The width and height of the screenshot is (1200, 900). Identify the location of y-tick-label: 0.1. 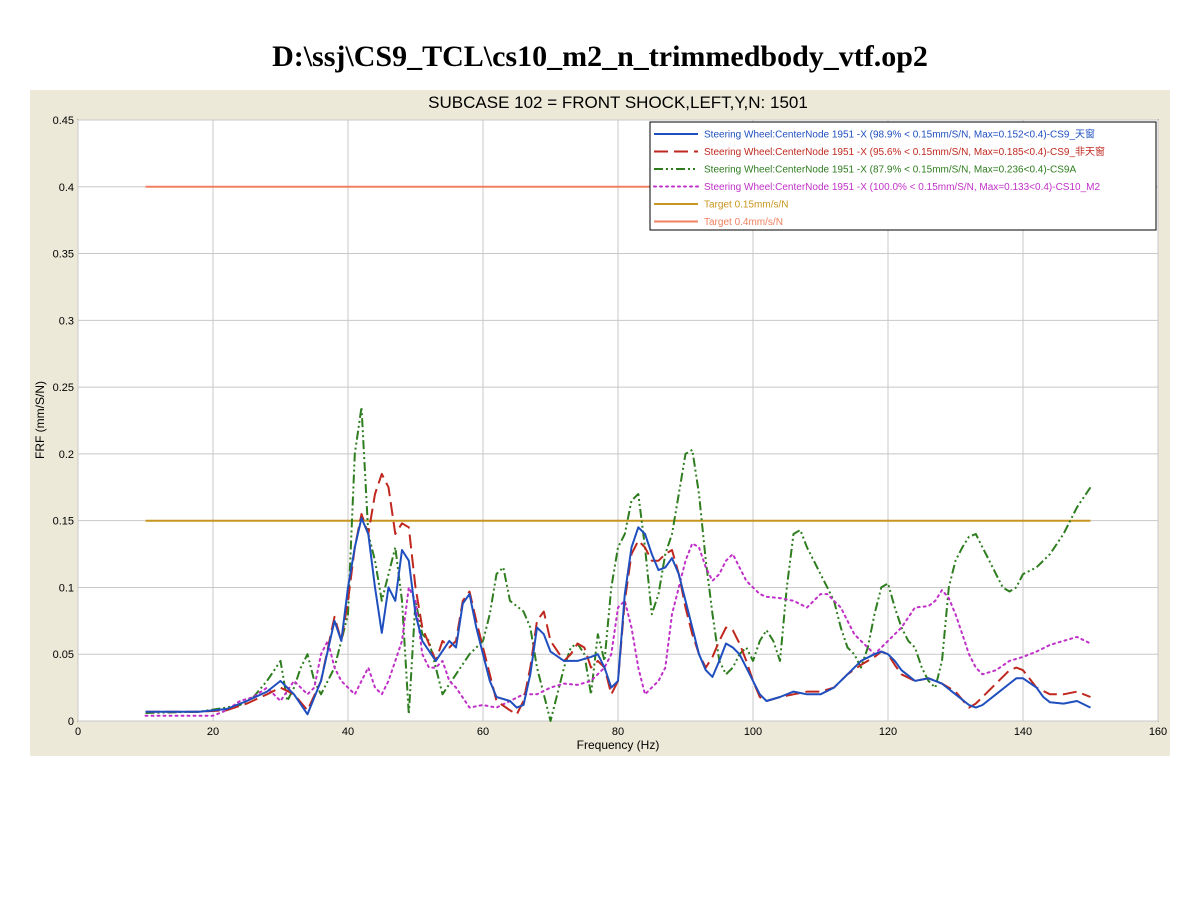
(66, 588).